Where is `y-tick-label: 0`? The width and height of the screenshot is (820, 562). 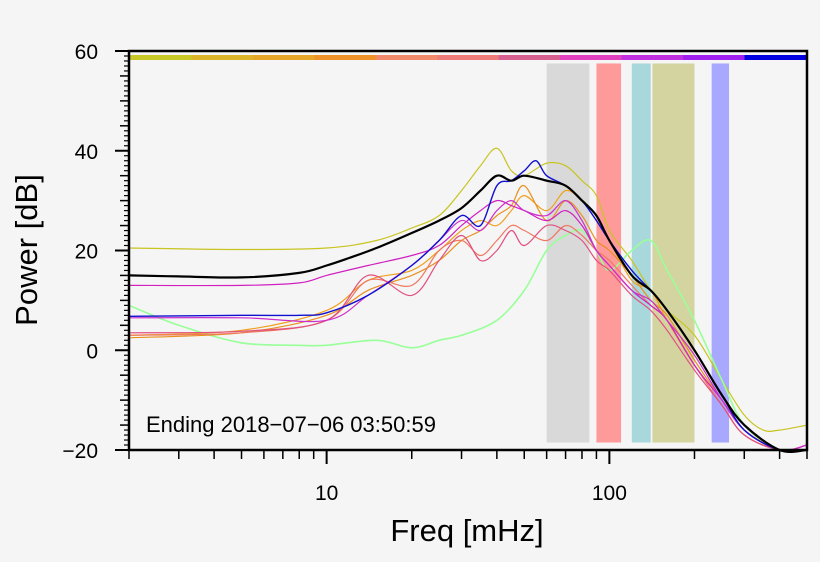 y-tick-label: 0 is located at coordinates (92, 351).